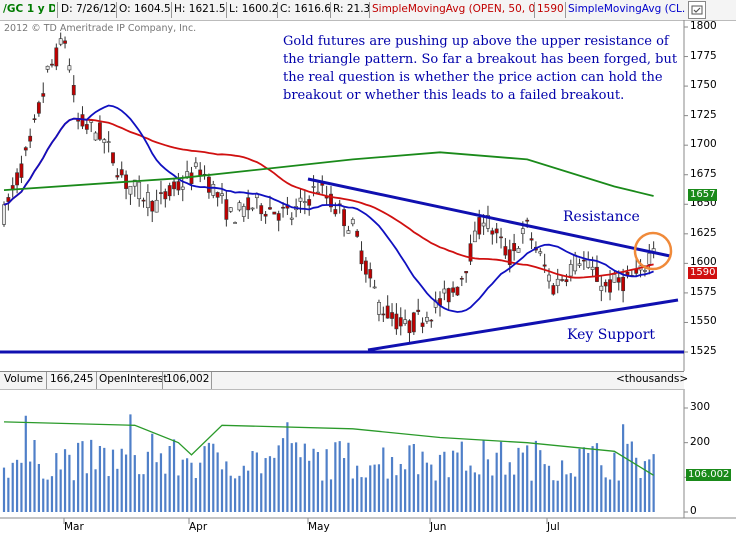 This screenshot has width=736, height=537. What do you see at coordinates (351, 9) in the screenshot?
I see `range-readout: R: 21.3` at bounding box center [351, 9].